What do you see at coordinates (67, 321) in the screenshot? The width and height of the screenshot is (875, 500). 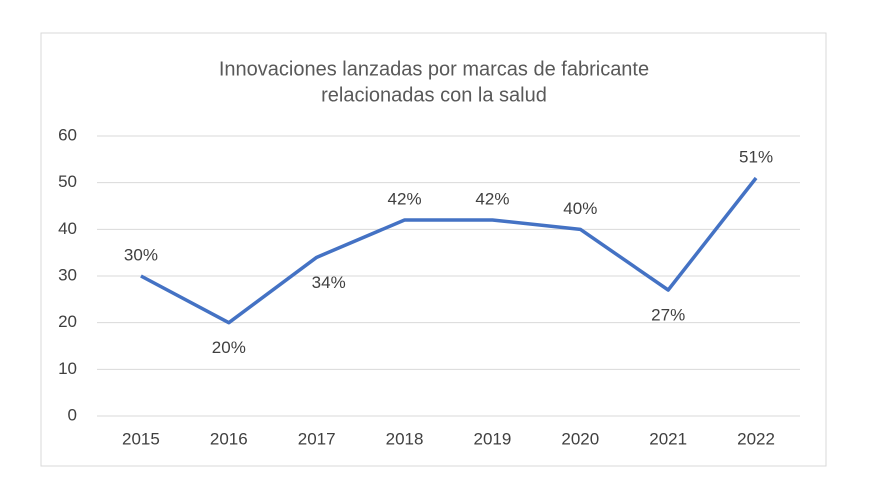 I see `y-tick-label: 20` at bounding box center [67, 321].